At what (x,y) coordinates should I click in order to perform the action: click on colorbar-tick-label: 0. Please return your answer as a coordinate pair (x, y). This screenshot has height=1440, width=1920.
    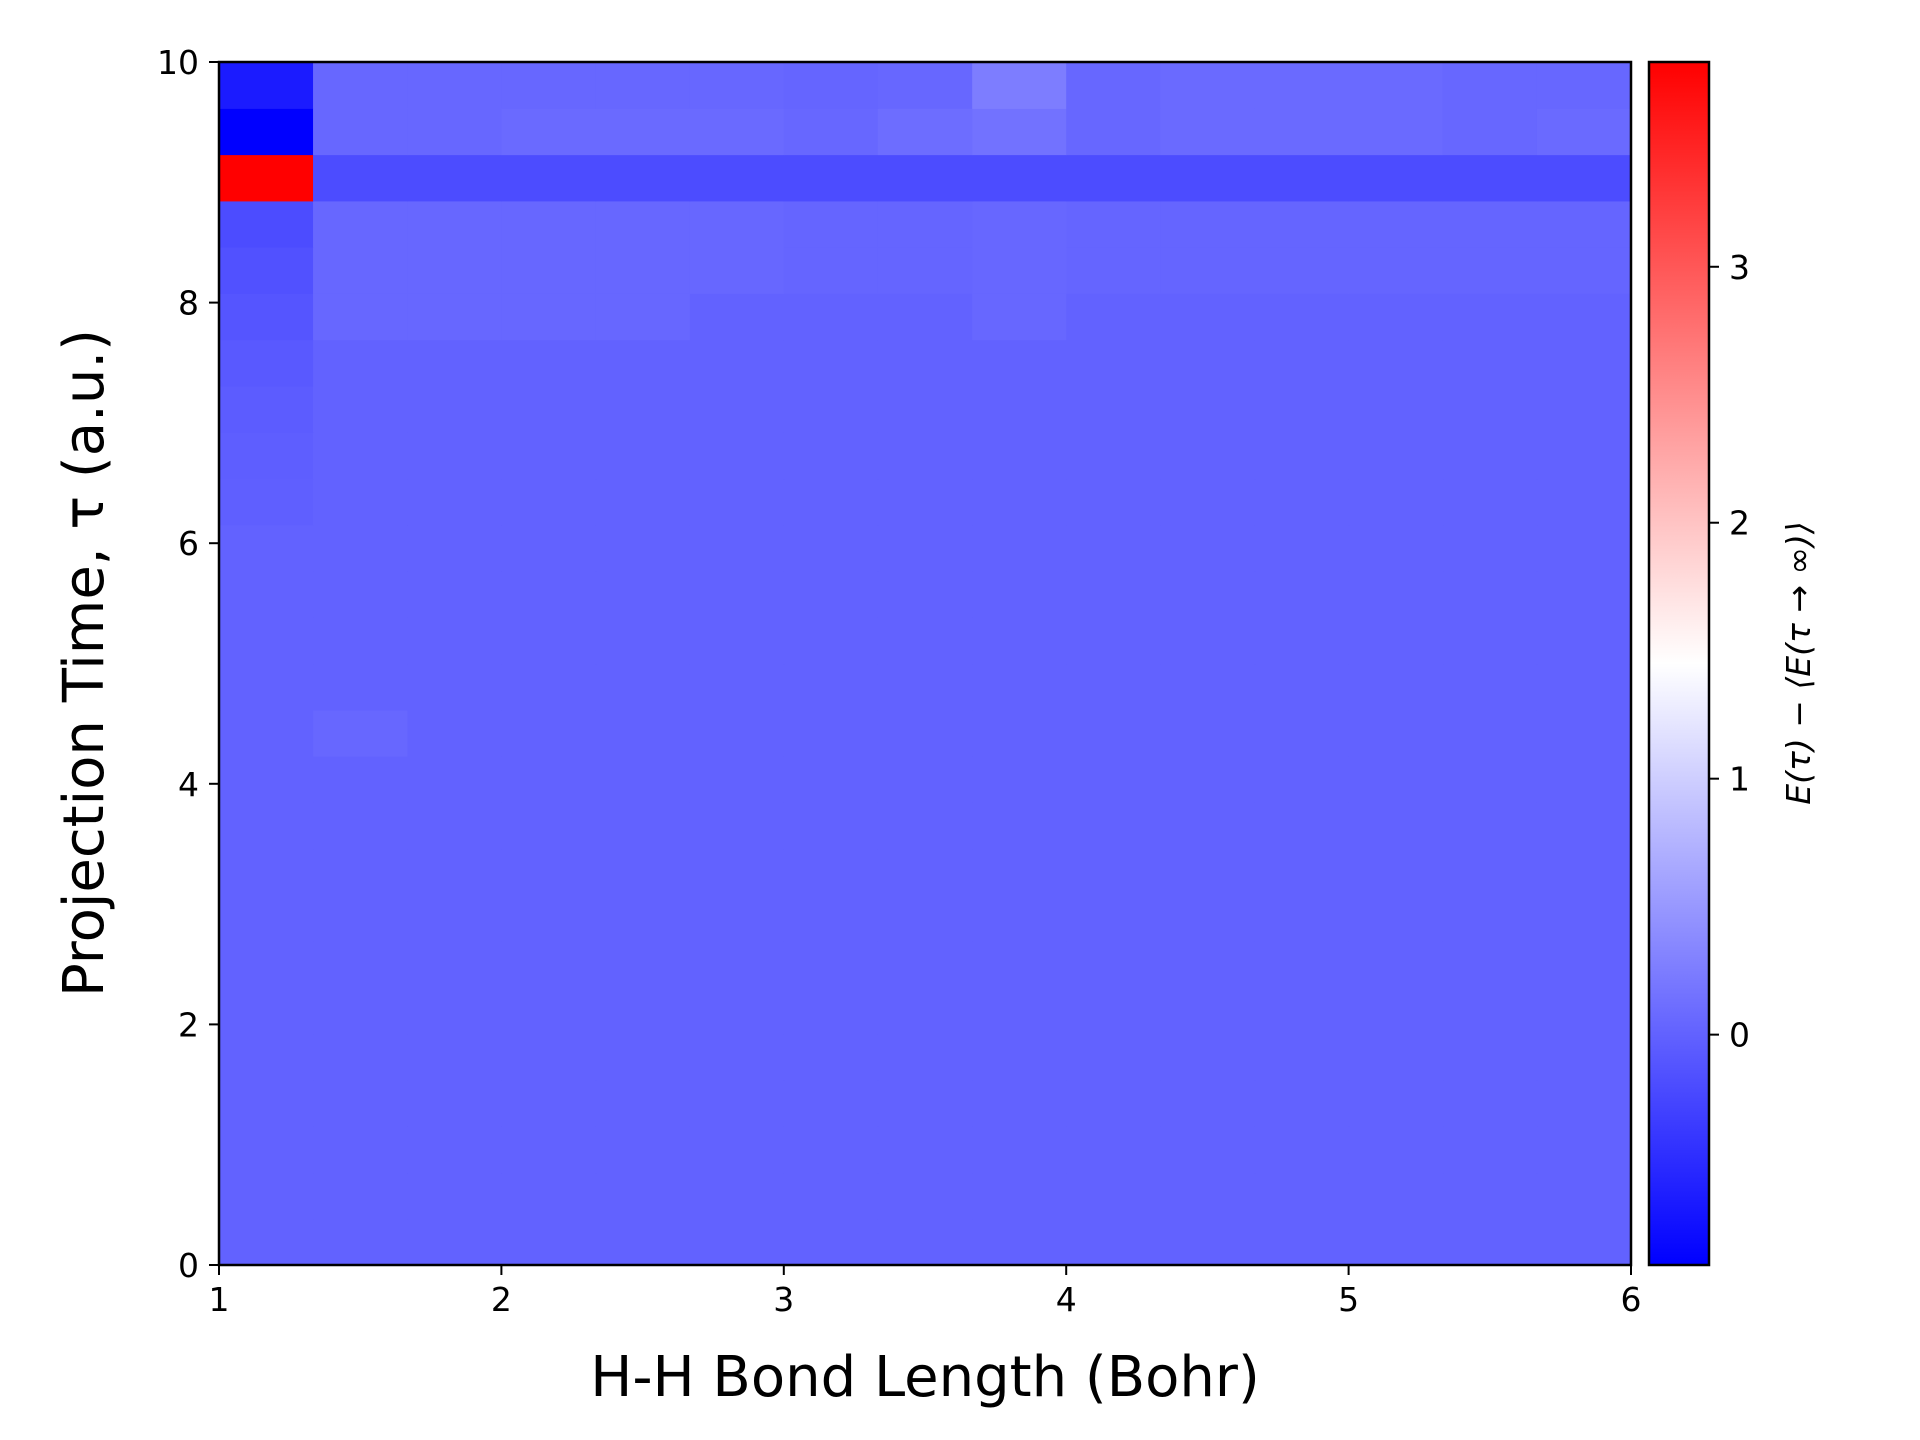
    Looking at the image, I should click on (1739, 1035).